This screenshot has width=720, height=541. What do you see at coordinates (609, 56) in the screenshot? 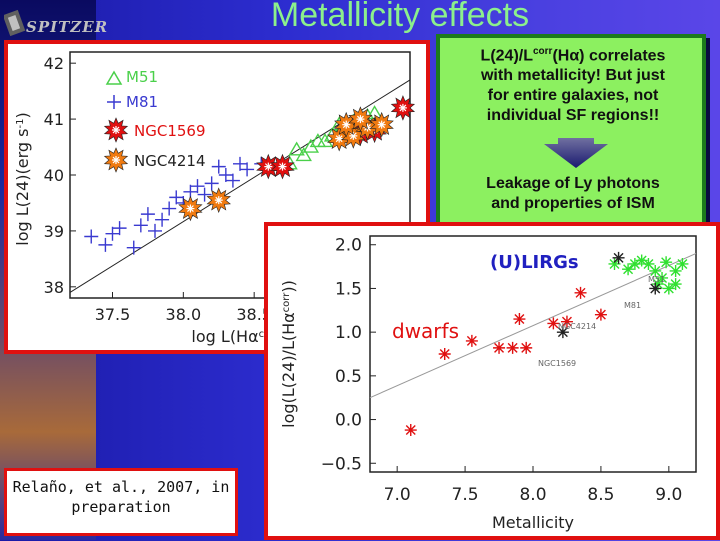
I see `callout-line1b: (Hα) correlates` at bounding box center [609, 56].